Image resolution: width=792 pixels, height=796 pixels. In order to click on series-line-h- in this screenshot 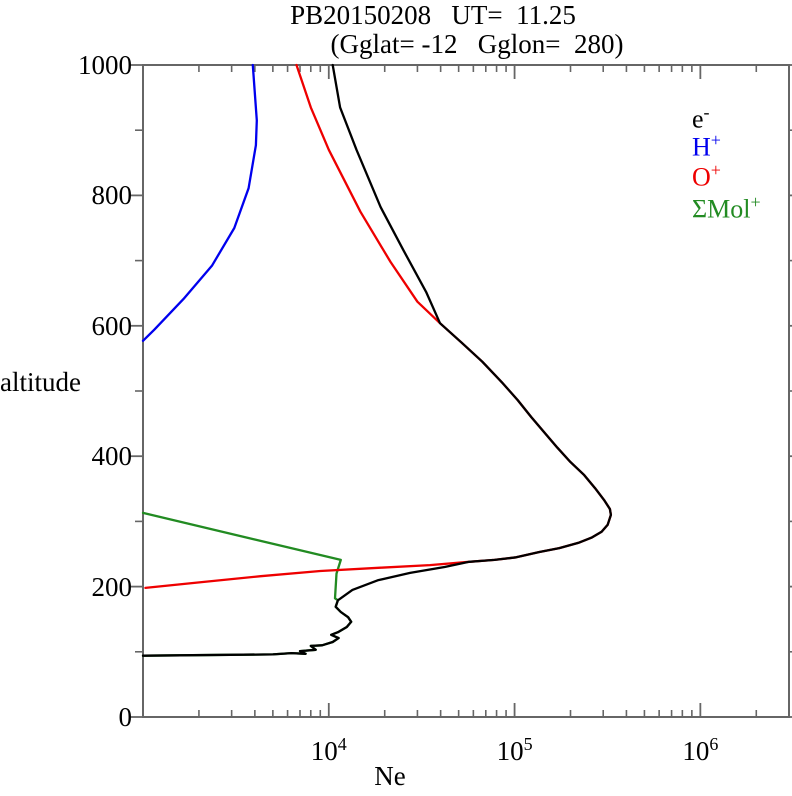, I will do `click(199, 202)`.